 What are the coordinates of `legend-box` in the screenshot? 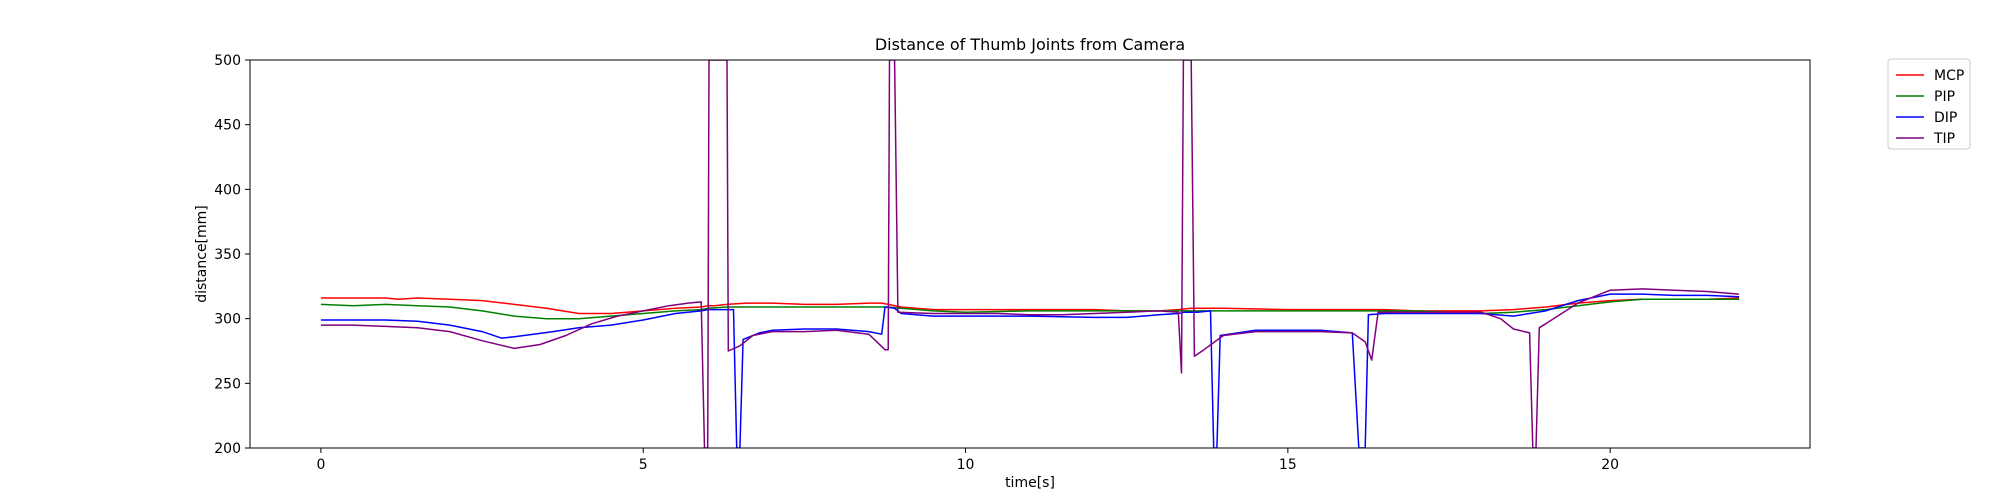 It's located at (1929, 104).